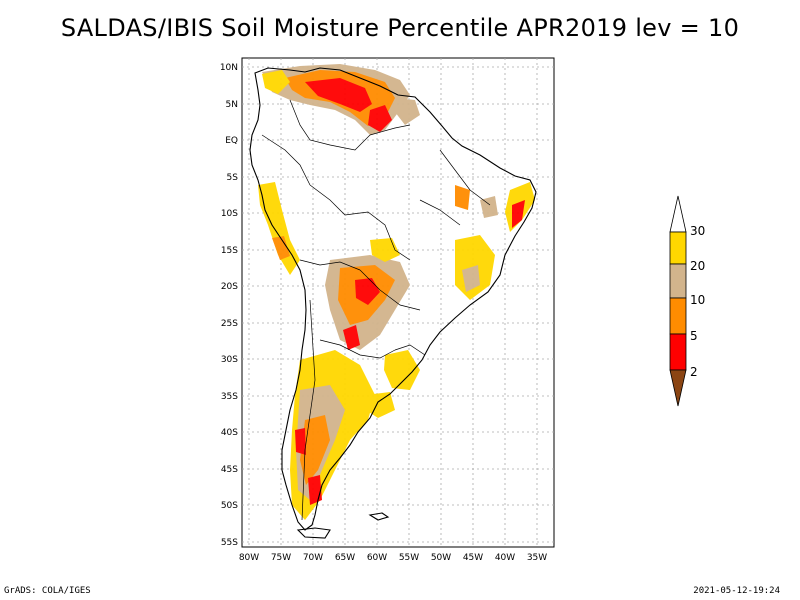 The height and width of the screenshot is (600, 800). I want to click on lon-label: 70W, so click(313, 558).